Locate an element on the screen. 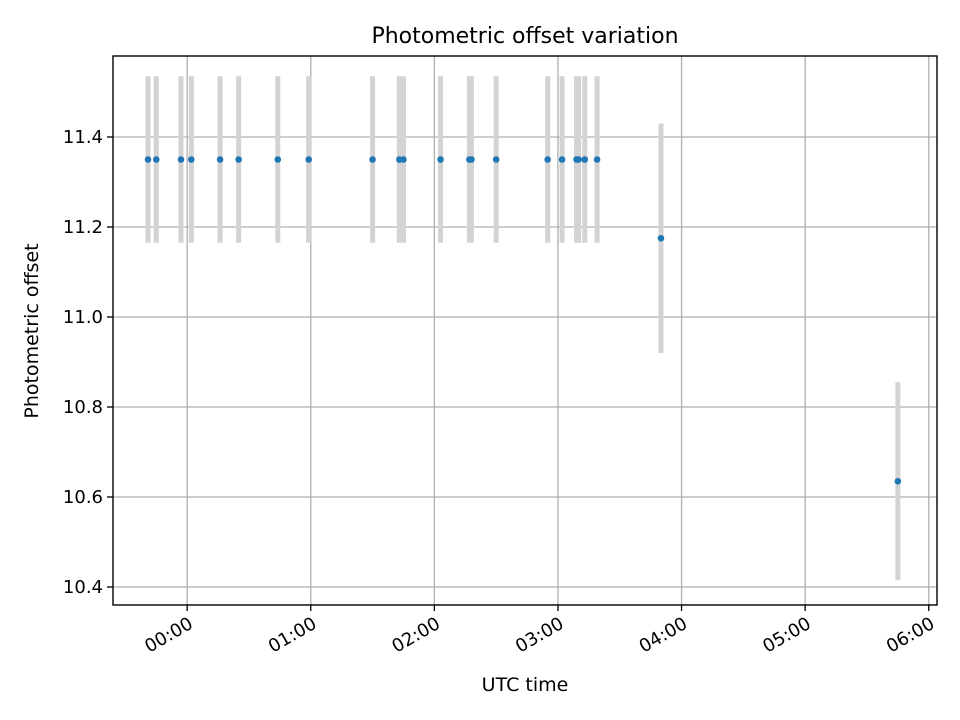 This screenshot has width=960, height=720. x-tick-label: 04:00 is located at coordinates (663, 635).